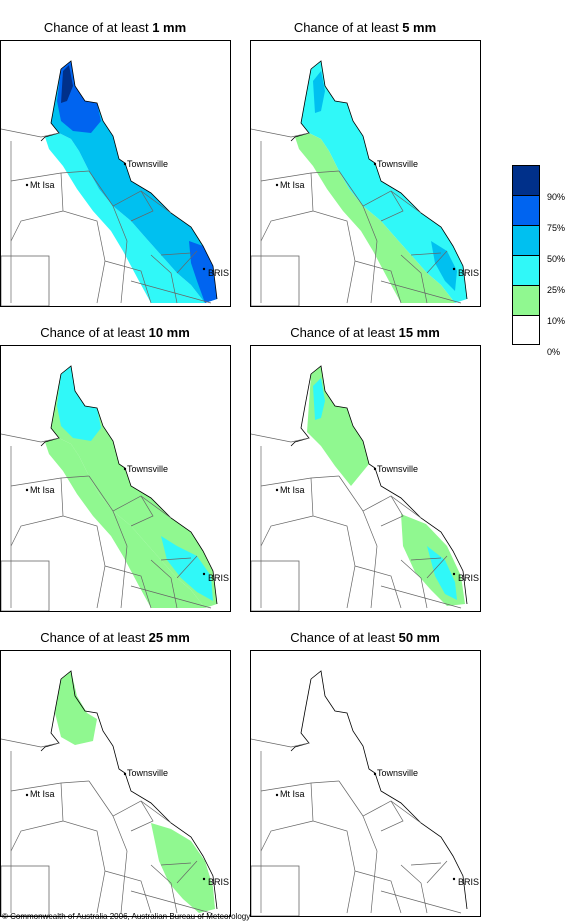 The image size is (570, 923). I want to click on map-panel-50mm, so click(365, 783).